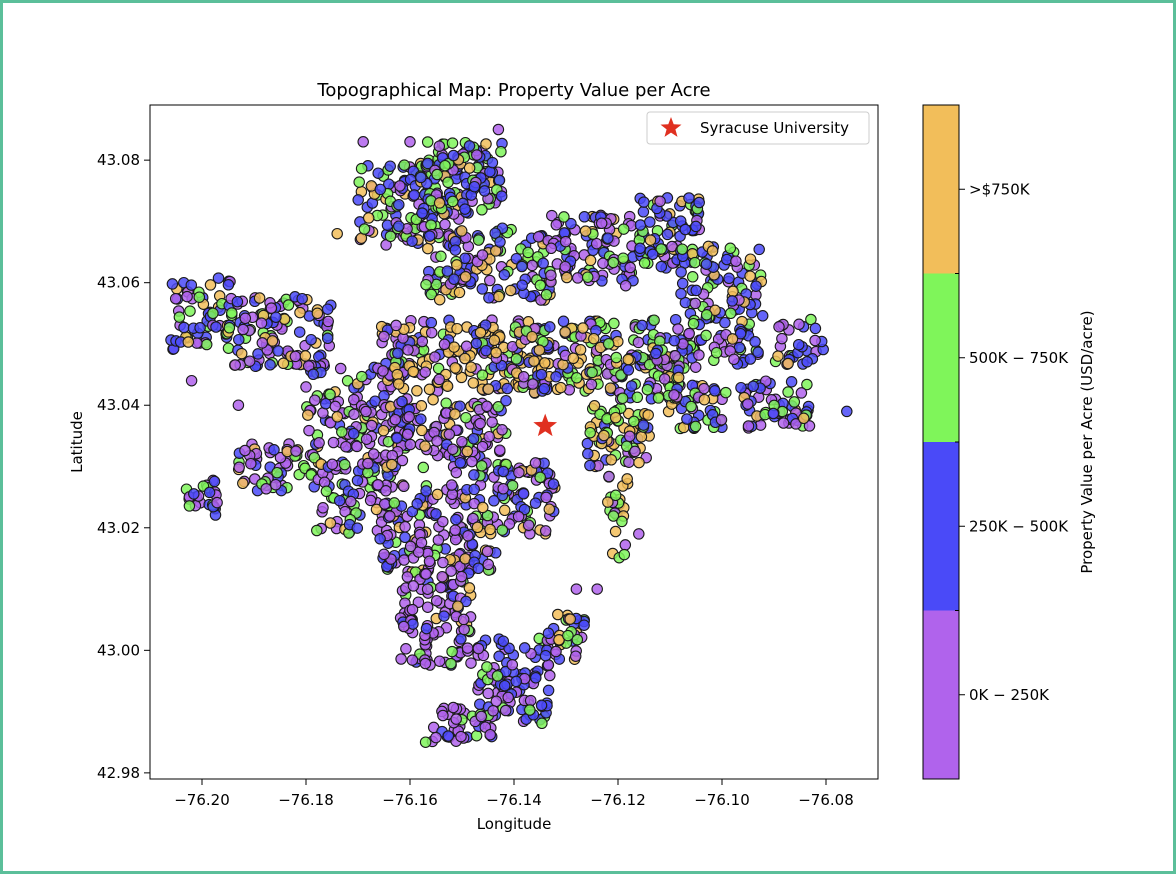  What do you see at coordinates (1019, 358) in the screenshot?
I see `colorbar-tick-label: 500K − 750K` at bounding box center [1019, 358].